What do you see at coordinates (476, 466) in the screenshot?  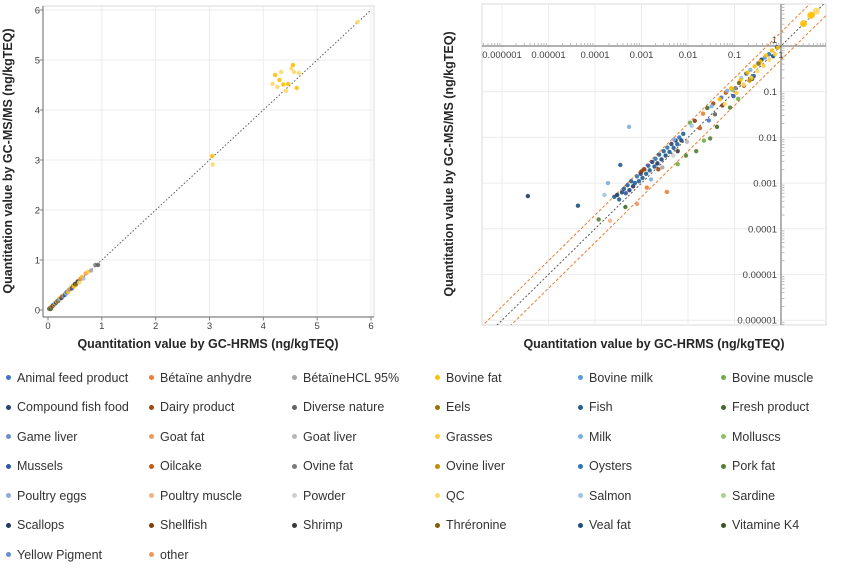 I see `legend-label: Ovine liver` at bounding box center [476, 466].